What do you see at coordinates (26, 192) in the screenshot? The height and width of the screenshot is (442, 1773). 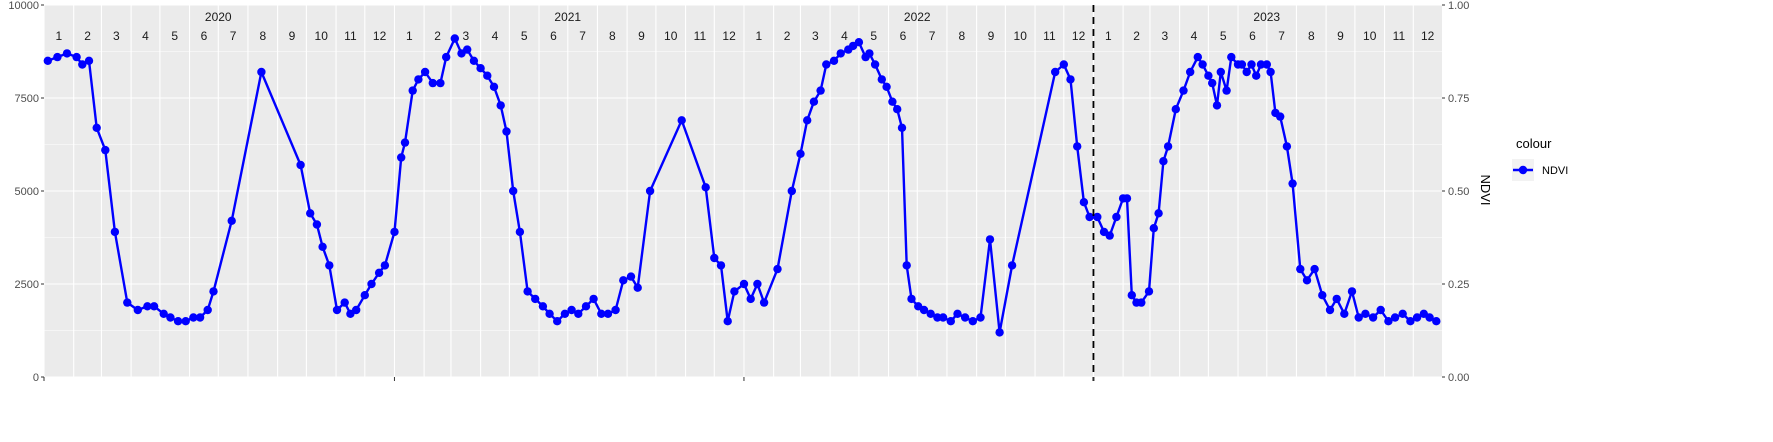 I see `y-axis-left: 0 2500 5000 7500 10000` at bounding box center [26, 192].